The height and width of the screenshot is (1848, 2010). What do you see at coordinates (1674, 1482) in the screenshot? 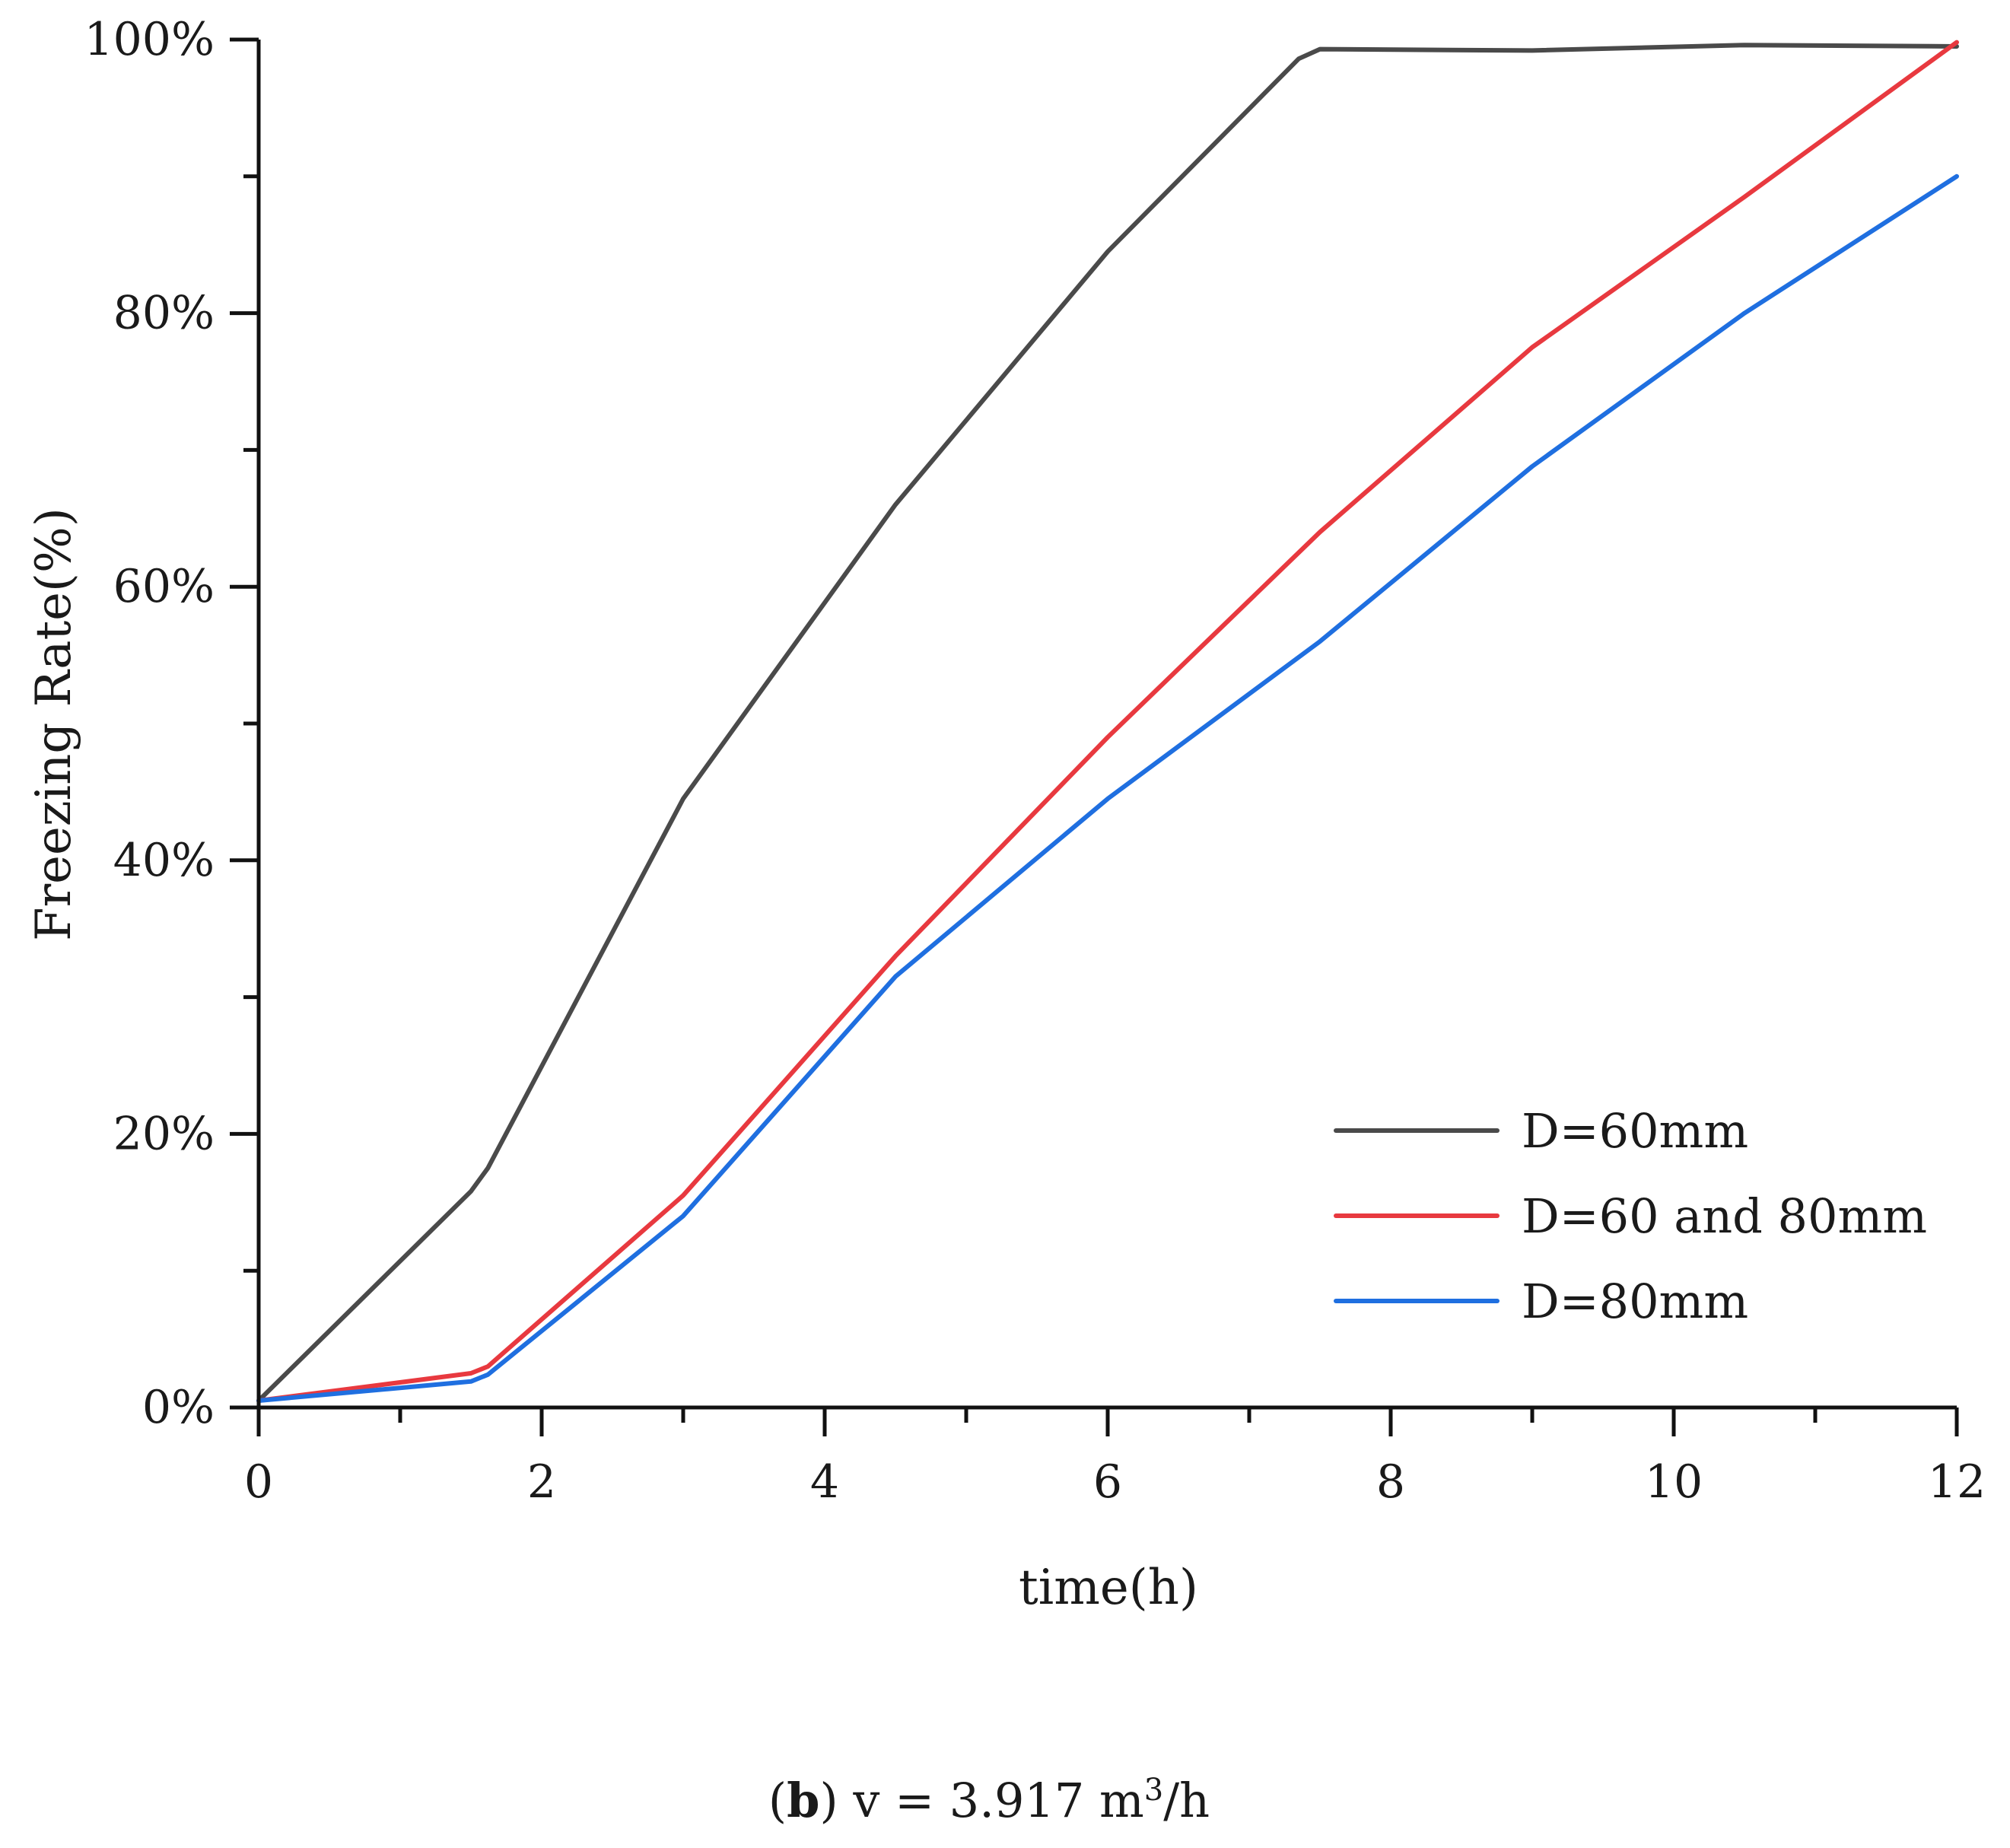
I see `x-tick-label: 10` at bounding box center [1674, 1482].